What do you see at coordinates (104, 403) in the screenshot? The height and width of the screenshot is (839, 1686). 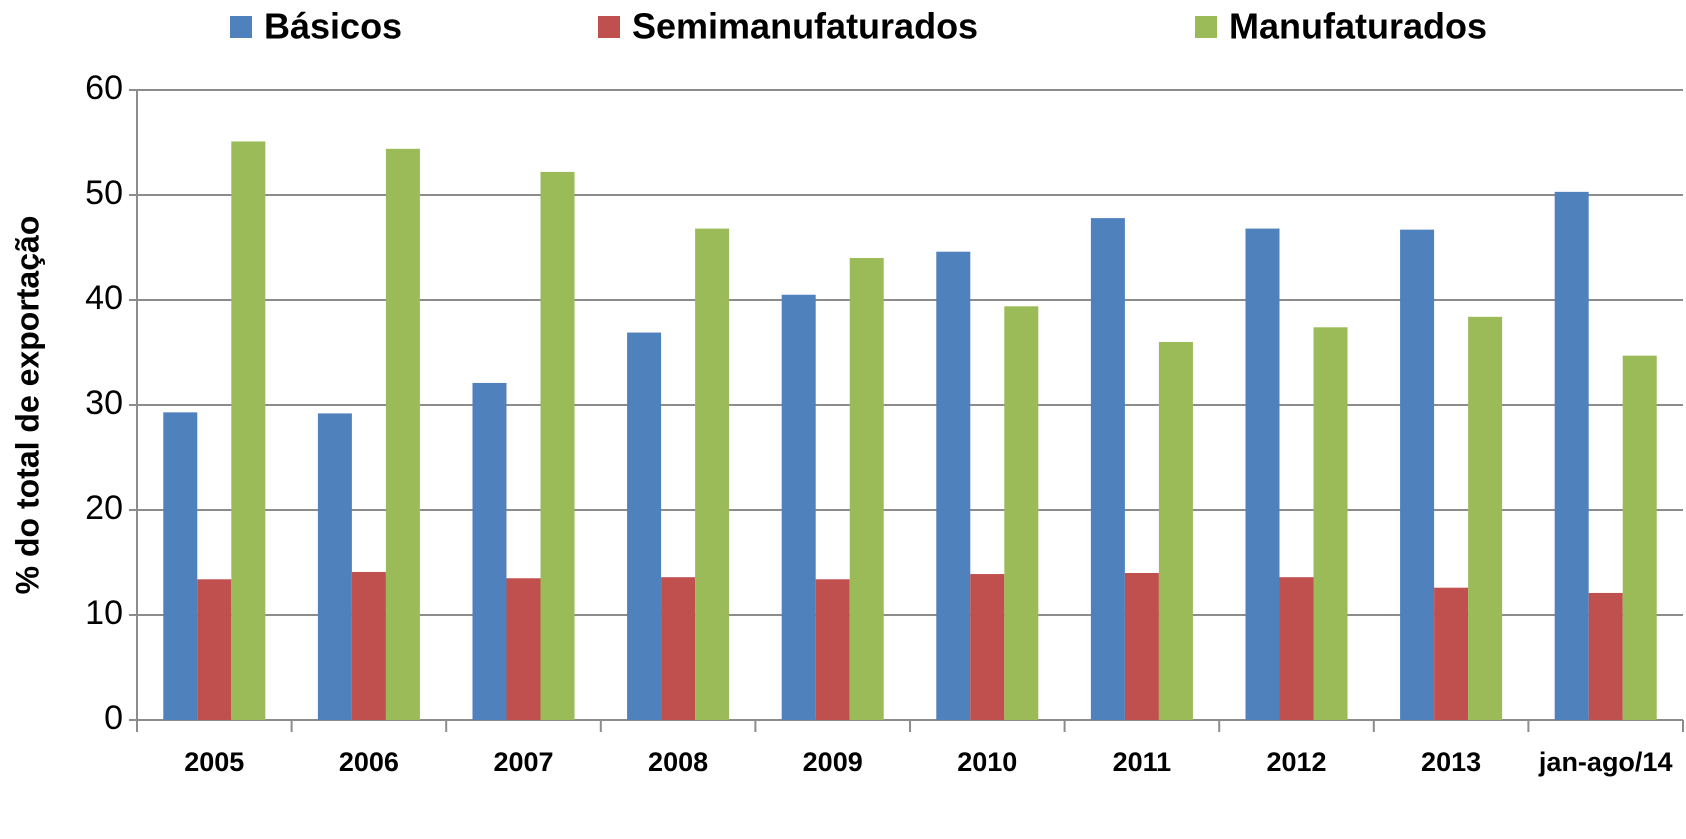 I see `y-tick-label: 30` at bounding box center [104, 403].